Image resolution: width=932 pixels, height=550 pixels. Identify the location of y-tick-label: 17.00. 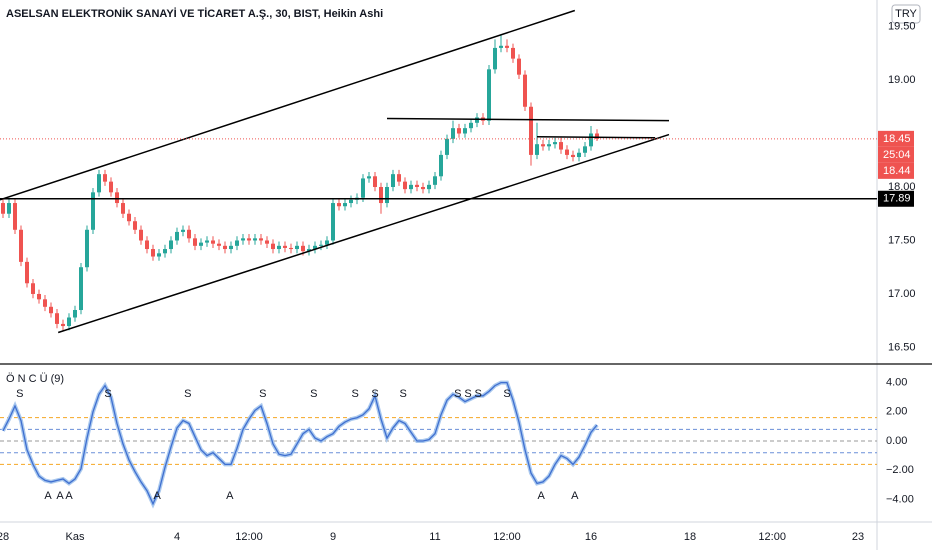
(902, 294).